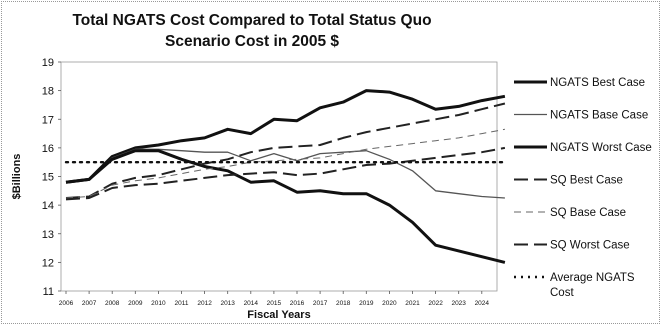  What do you see at coordinates (285, 173) in the screenshot?
I see `series-line-sq-worst-case` at bounding box center [285, 173].